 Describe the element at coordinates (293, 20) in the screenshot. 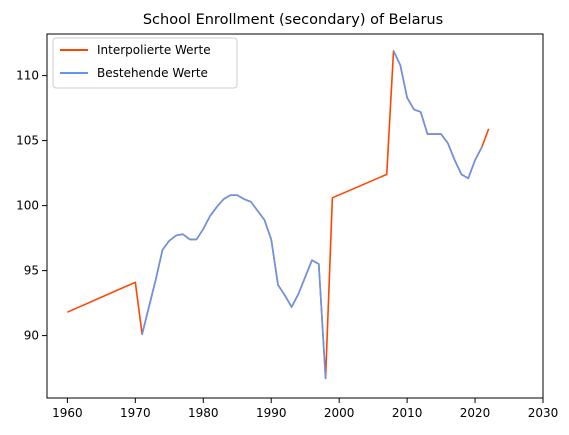

I see `chart-title: School Enrollment (secondary) of Belarus` at that location.